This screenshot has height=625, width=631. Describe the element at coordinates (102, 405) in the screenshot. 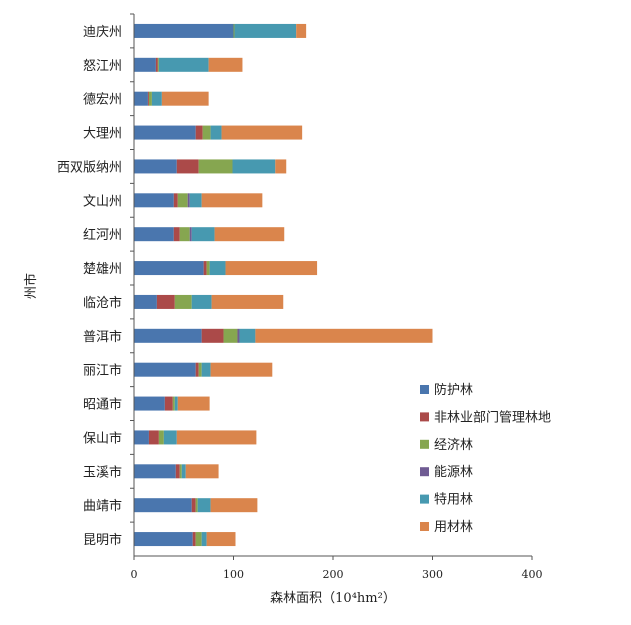

I see `category-label: 昭通市` at that location.